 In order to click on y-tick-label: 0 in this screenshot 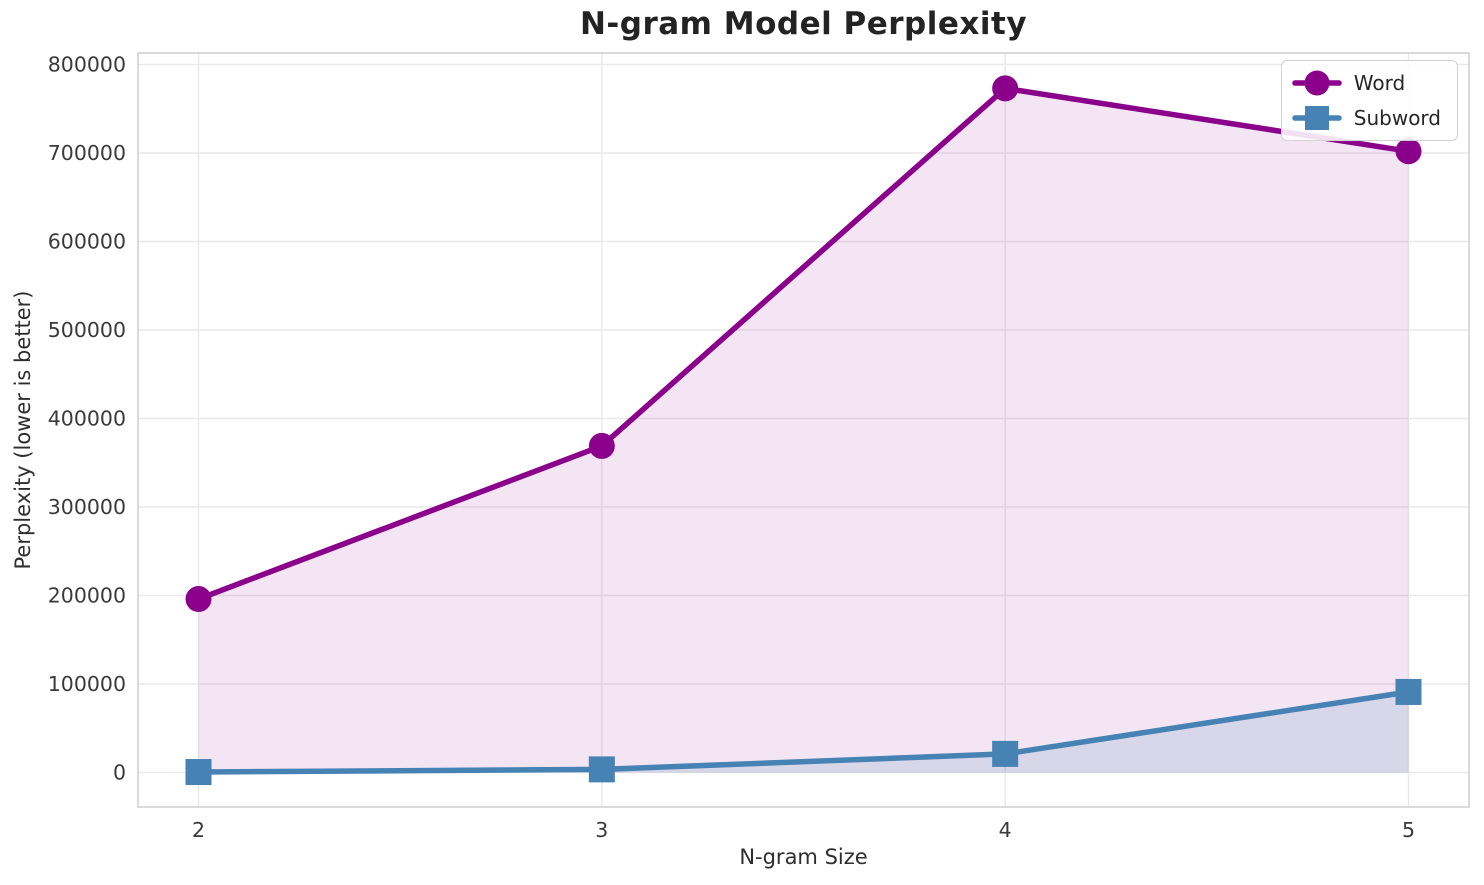, I will do `click(119, 772)`.